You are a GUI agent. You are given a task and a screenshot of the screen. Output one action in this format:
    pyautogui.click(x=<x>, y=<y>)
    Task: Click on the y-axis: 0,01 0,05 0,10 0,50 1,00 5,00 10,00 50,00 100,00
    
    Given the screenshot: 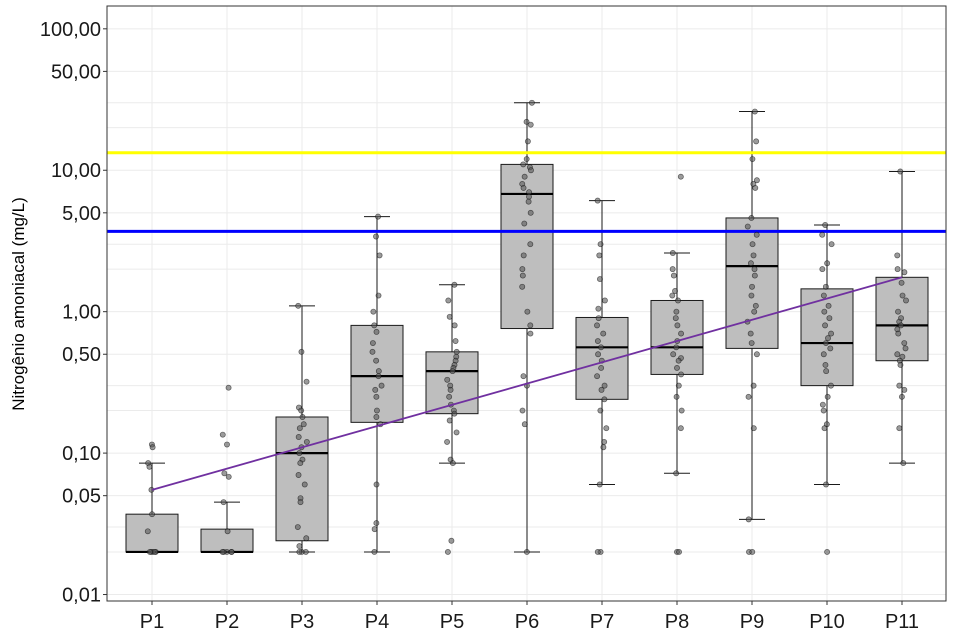 What is the action you would take?
    pyautogui.click(x=73, y=313)
    